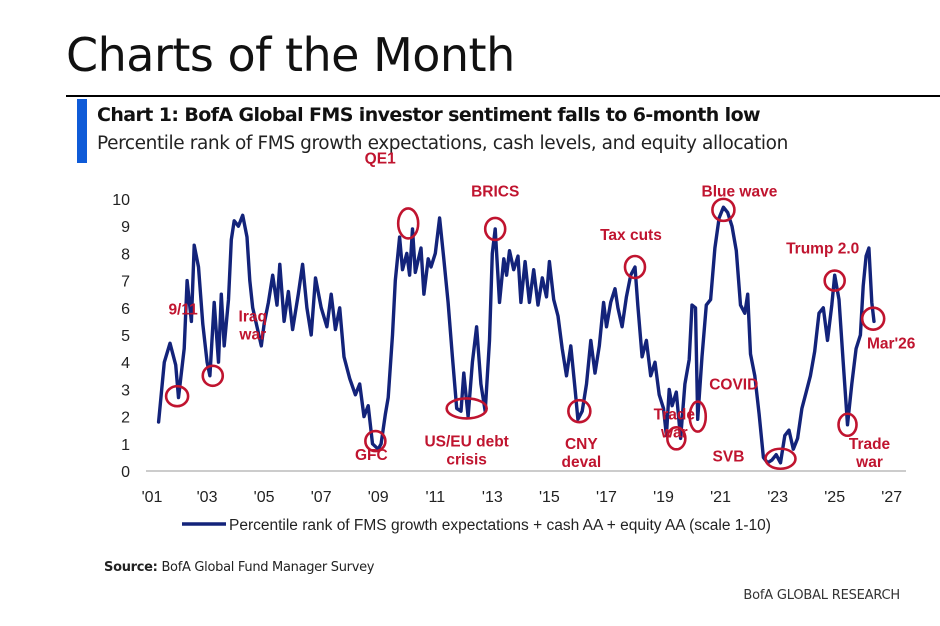 This screenshot has width=940, height=626. What do you see at coordinates (891, 497) in the screenshot?
I see `x-tick-label: '27` at bounding box center [891, 497].